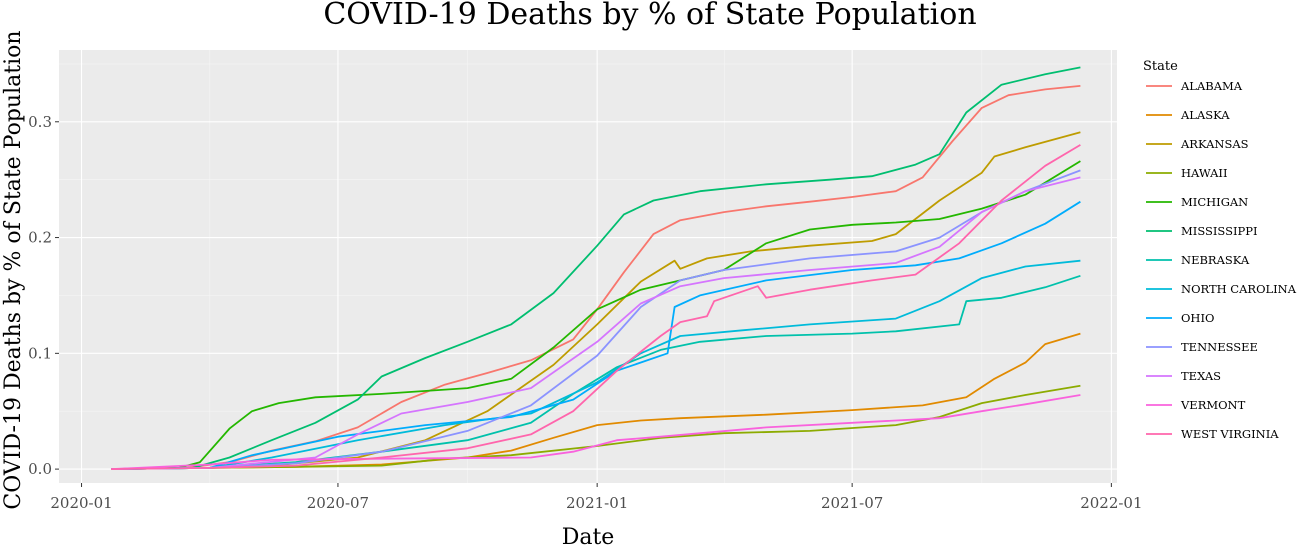  Describe the element at coordinates (1211, 86) in the screenshot. I see `legend-label-alabama: ALABAMA` at that location.